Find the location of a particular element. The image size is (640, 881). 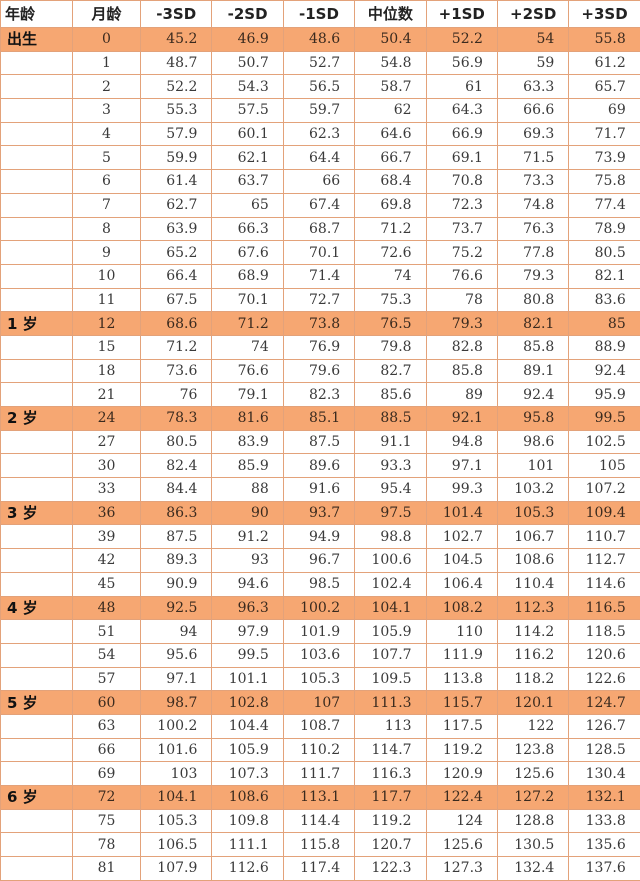

plus-3sd-cell: 85 is located at coordinates (604, 324).